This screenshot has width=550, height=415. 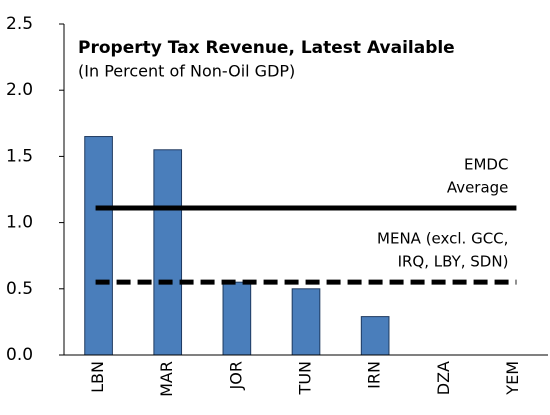 I want to click on chart-subtitle: (In Percent of Non-Oil GDP), so click(x=186, y=71).